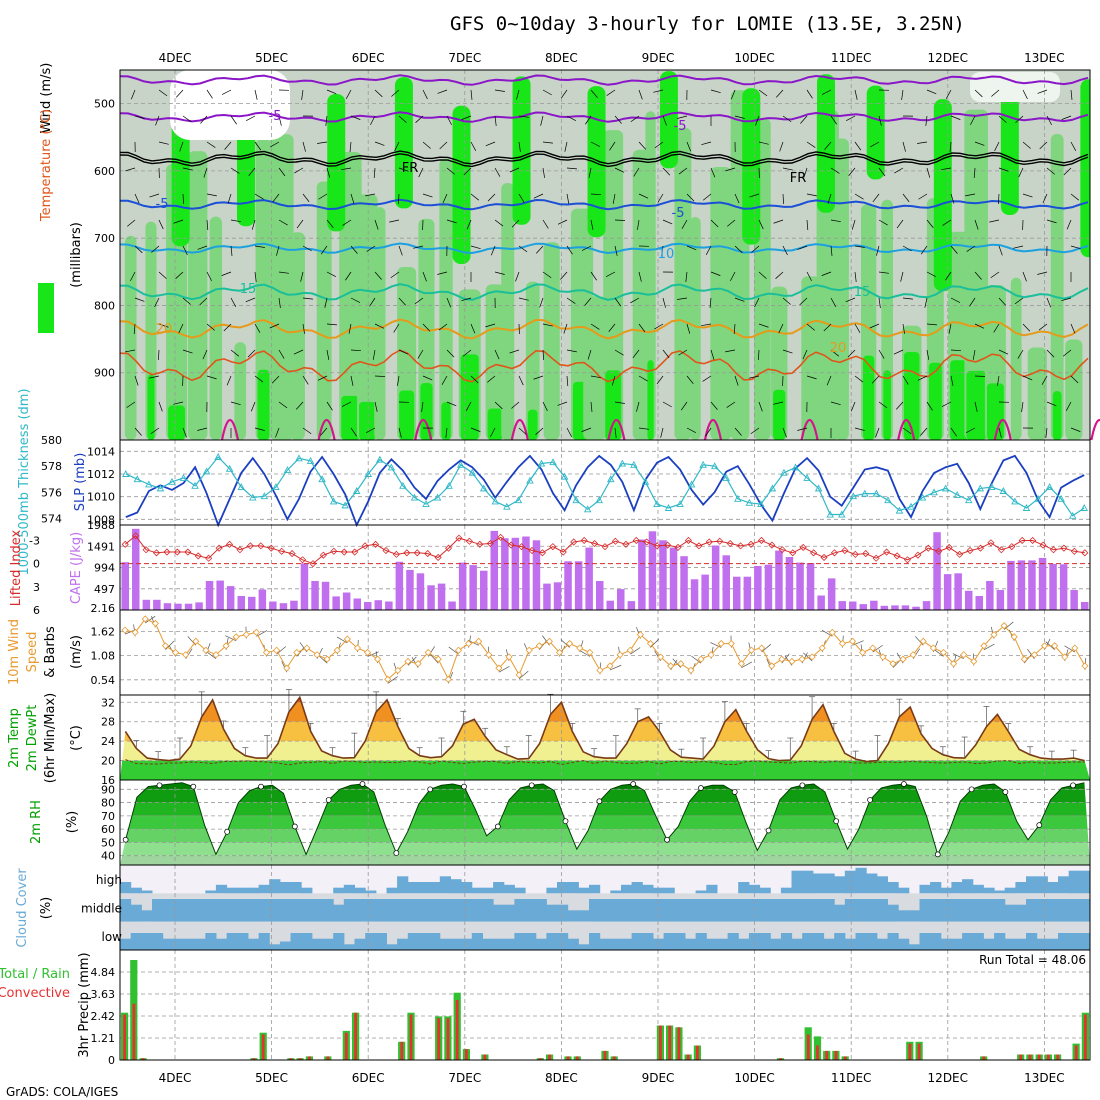  Describe the element at coordinates (410, 168) in the screenshot. I see `contour-label: FR` at that location.